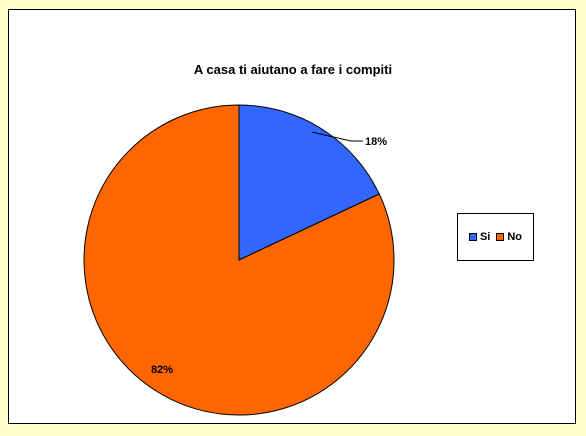 This screenshot has width=586, height=436. I want to click on legend-swatch-no, so click(500, 237).